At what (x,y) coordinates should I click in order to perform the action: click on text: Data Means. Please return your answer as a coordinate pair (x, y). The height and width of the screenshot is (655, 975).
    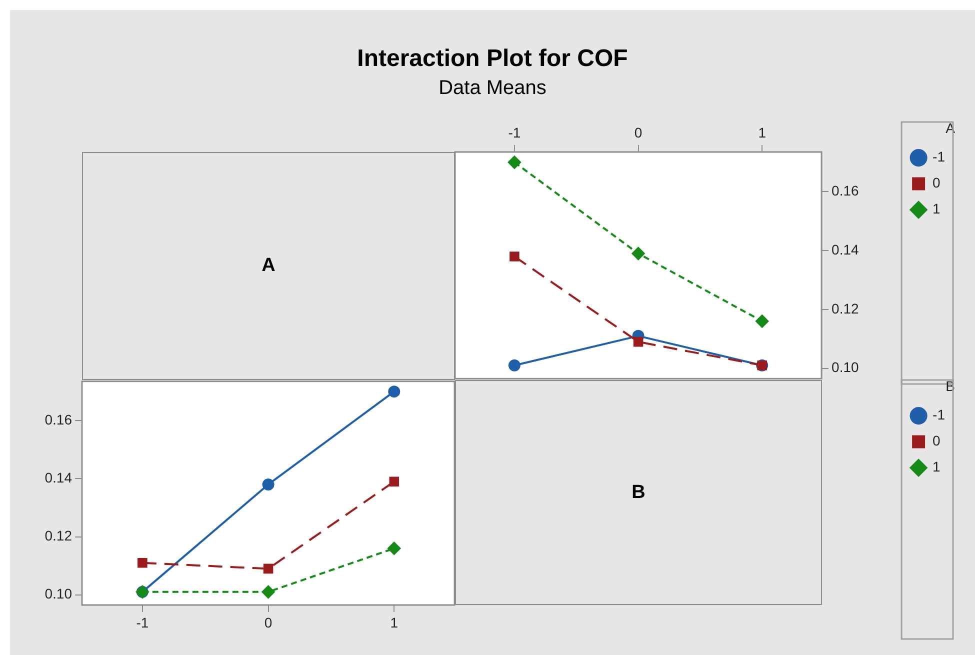
    Looking at the image, I should click on (492, 88).